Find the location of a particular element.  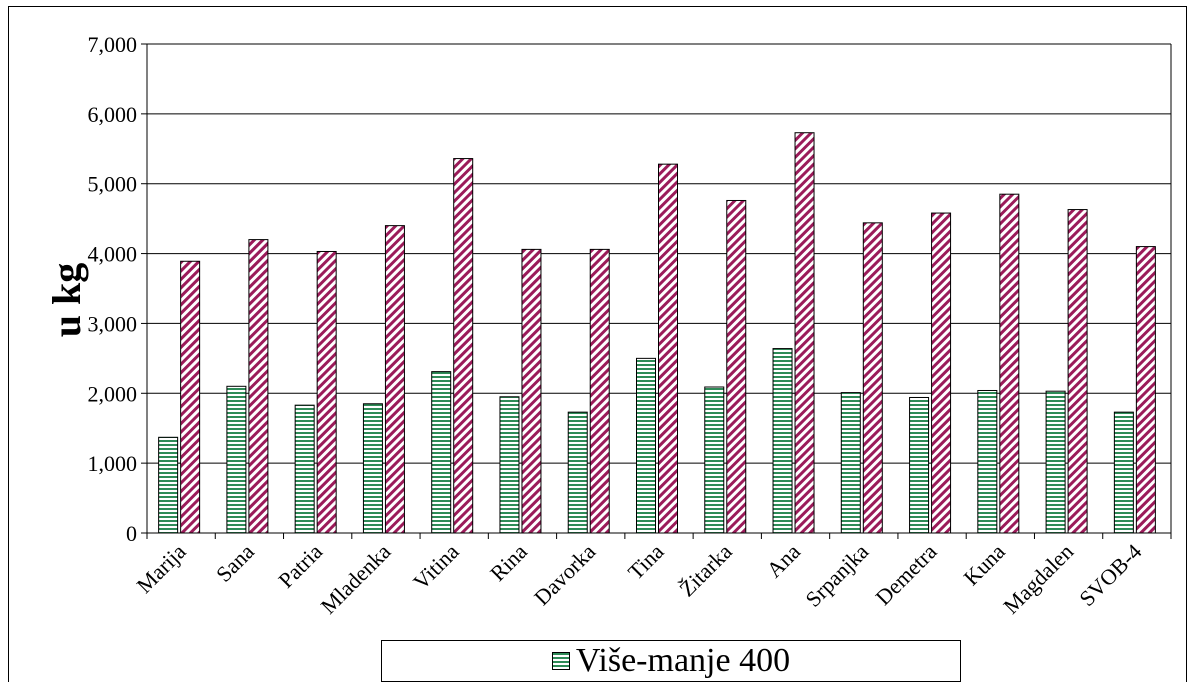

y-tick-label: 2,000 is located at coordinates (113, 393).